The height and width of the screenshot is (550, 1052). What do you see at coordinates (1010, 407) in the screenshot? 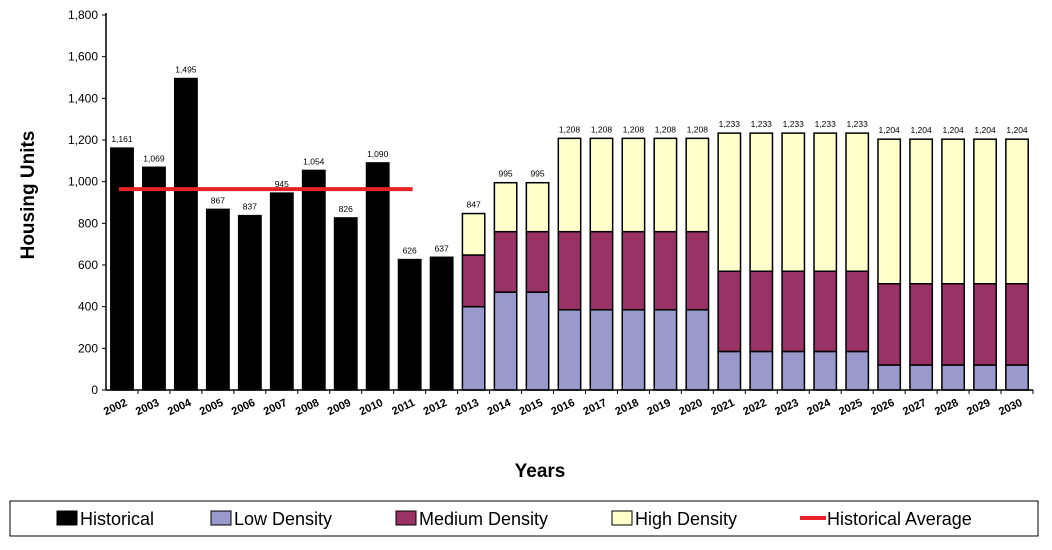
I see `x-tick-label-2030: 2030` at bounding box center [1010, 407].